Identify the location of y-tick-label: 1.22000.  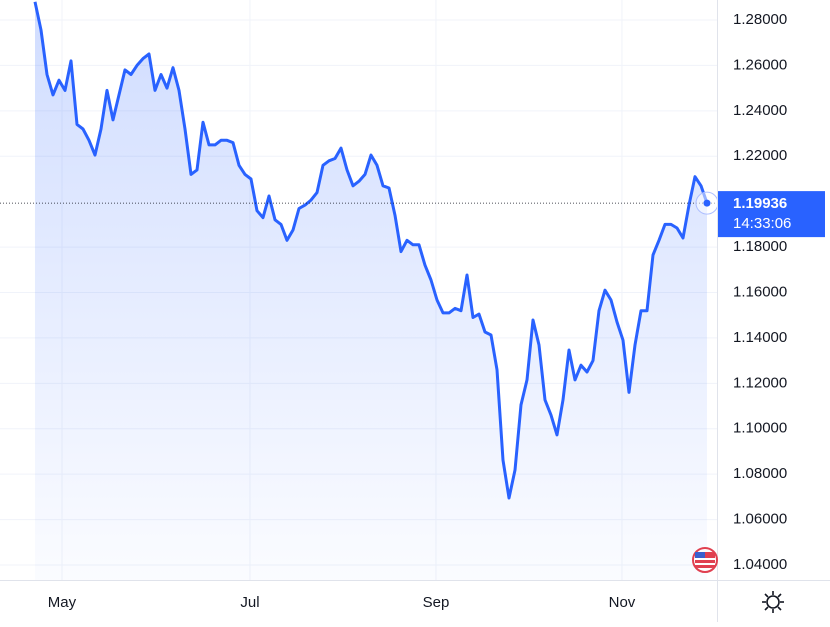
(760, 155).